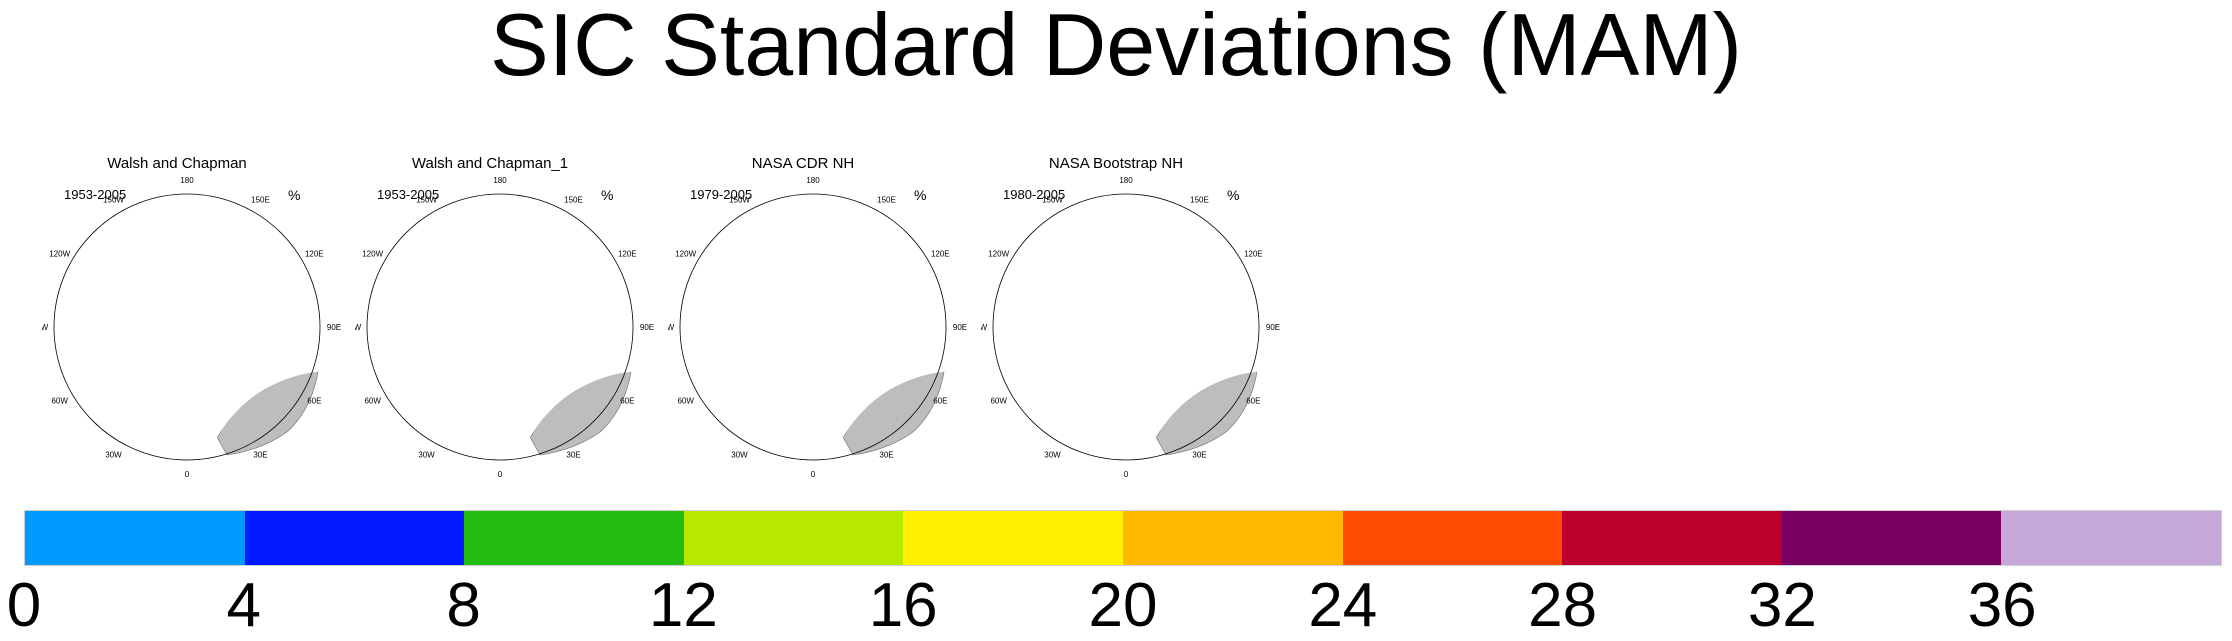 This screenshot has width=2232, height=641. I want to click on colorbar-tick-label: 8, so click(463, 605).